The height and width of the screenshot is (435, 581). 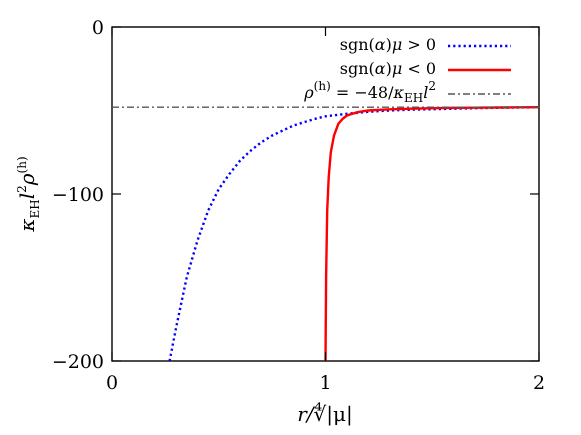 I want to click on legend: sgn(α)μ > 0 sgn(α)μ < 0 ρ(h) = −48/κEHl2, so click(x=369, y=70).